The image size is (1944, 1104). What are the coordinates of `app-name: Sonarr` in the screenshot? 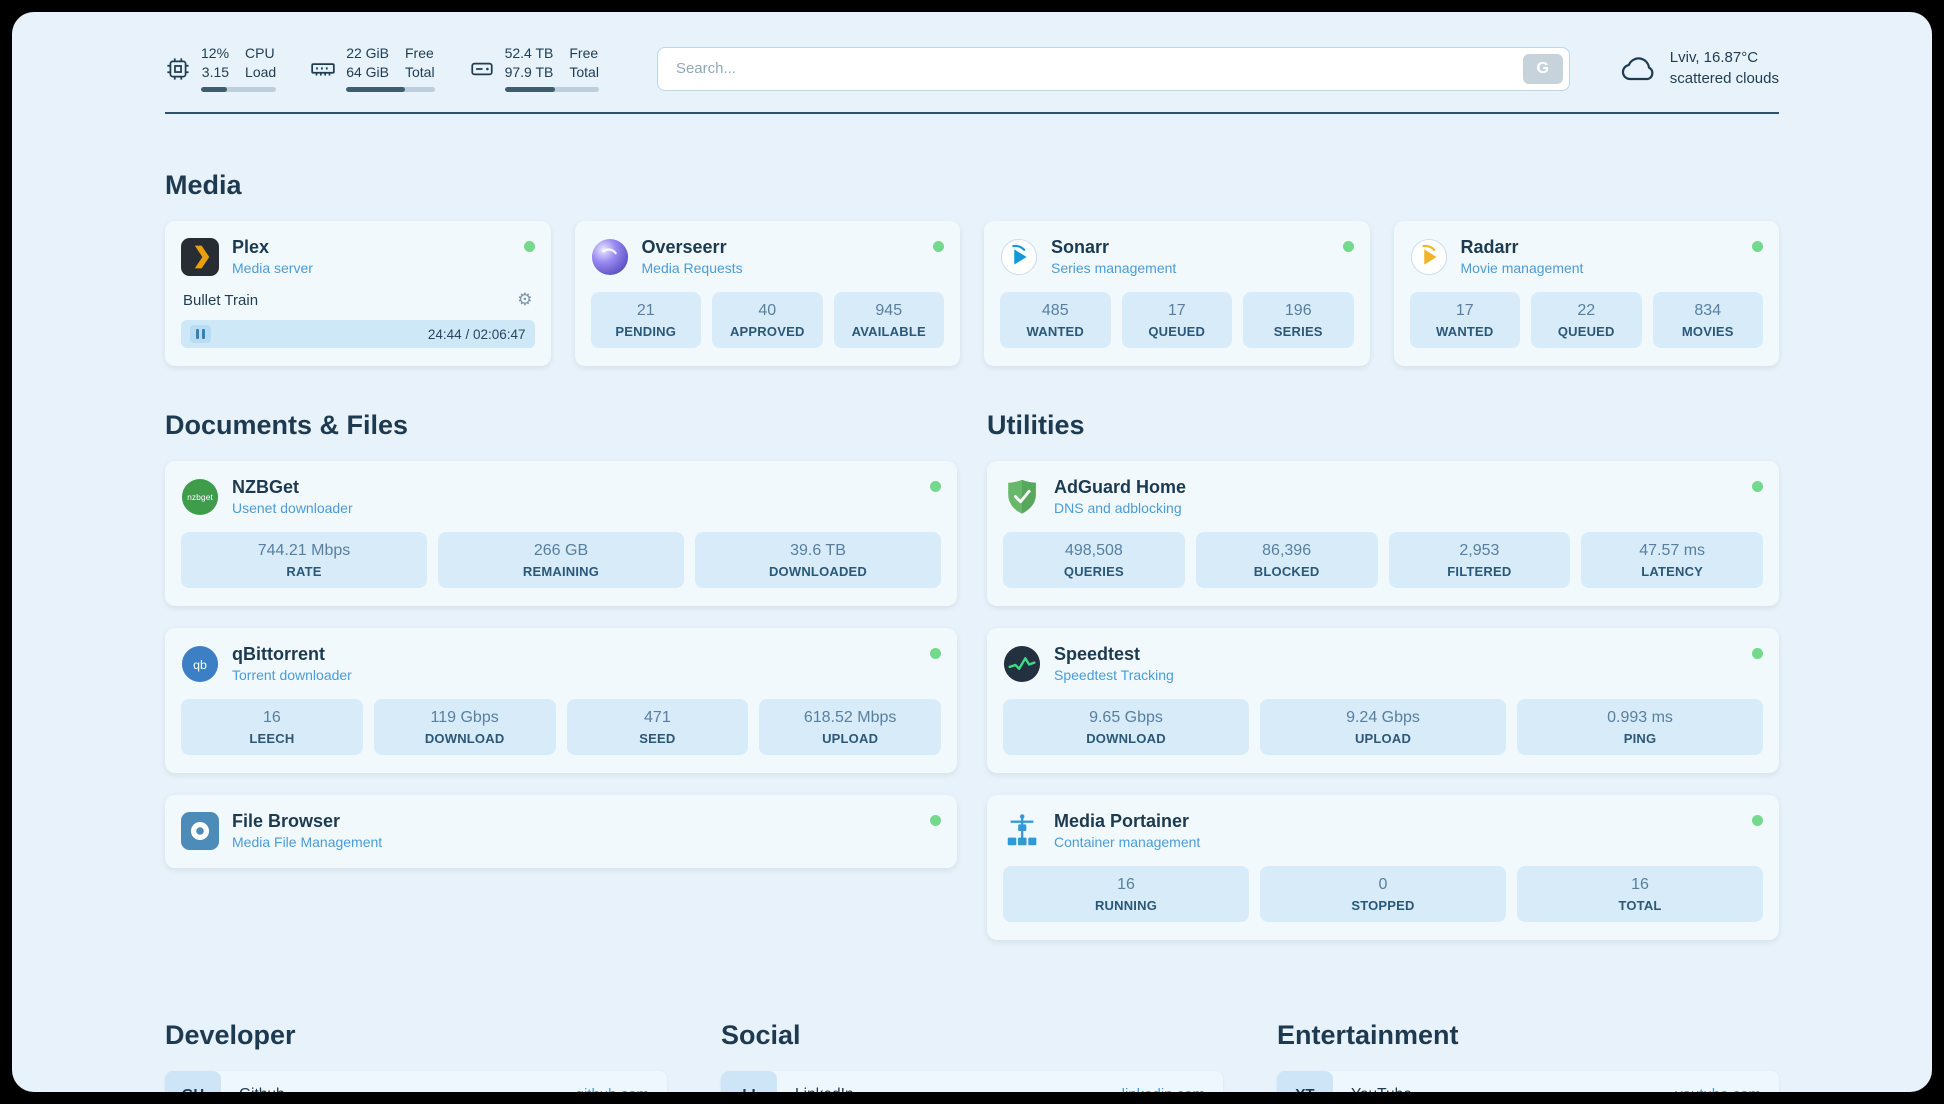 It's located at (1080, 247).